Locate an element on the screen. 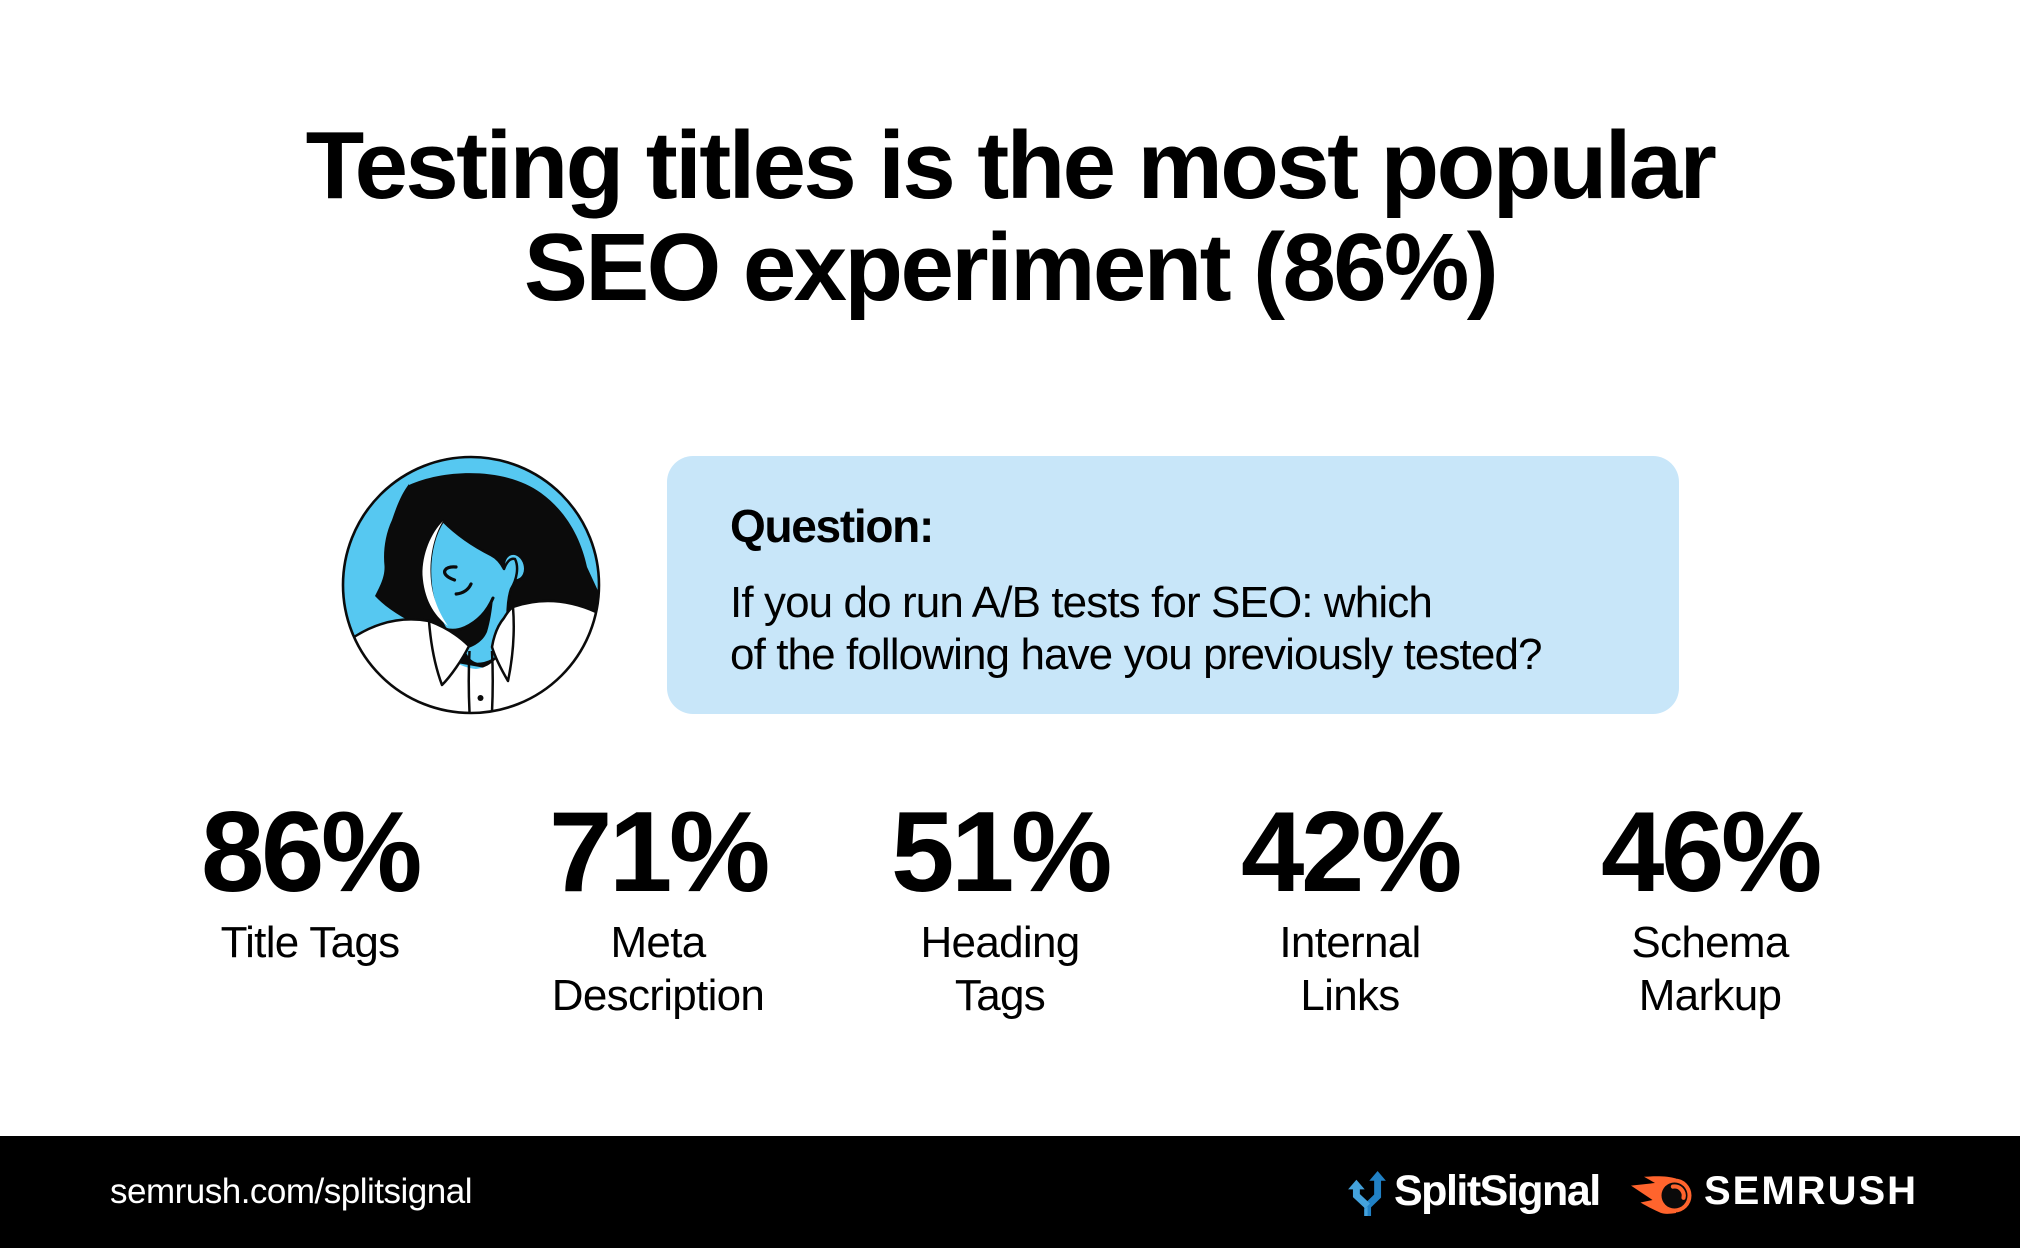 Image resolution: width=2020 pixels, height=1248 pixels. stat-label: Title Tags is located at coordinates (310, 942).